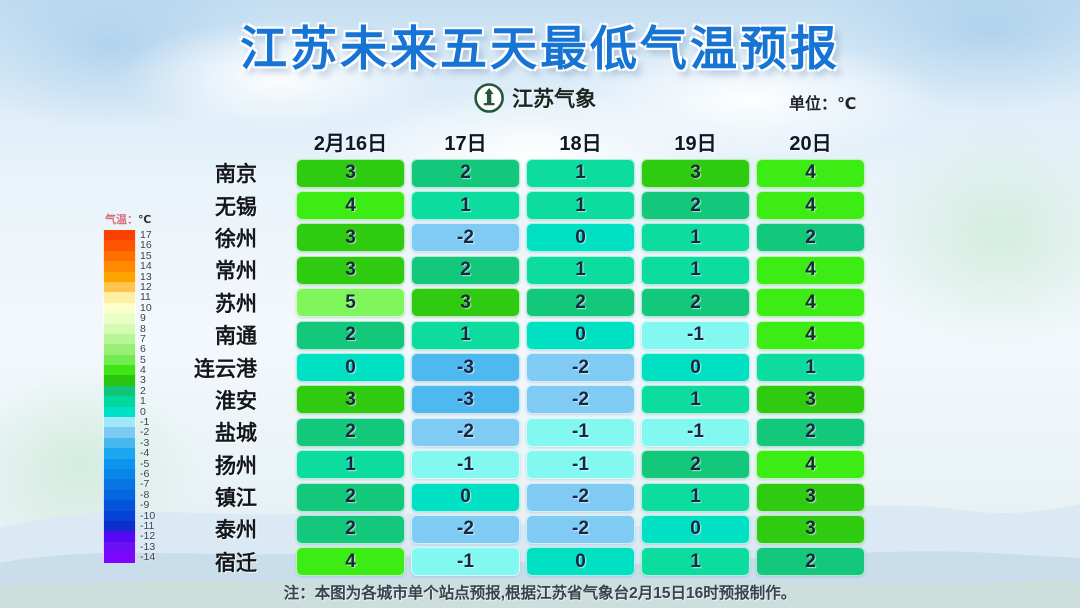 The image size is (1080, 608). What do you see at coordinates (143, 338) in the screenshot?
I see `legend-value: 7` at bounding box center [143, 338].